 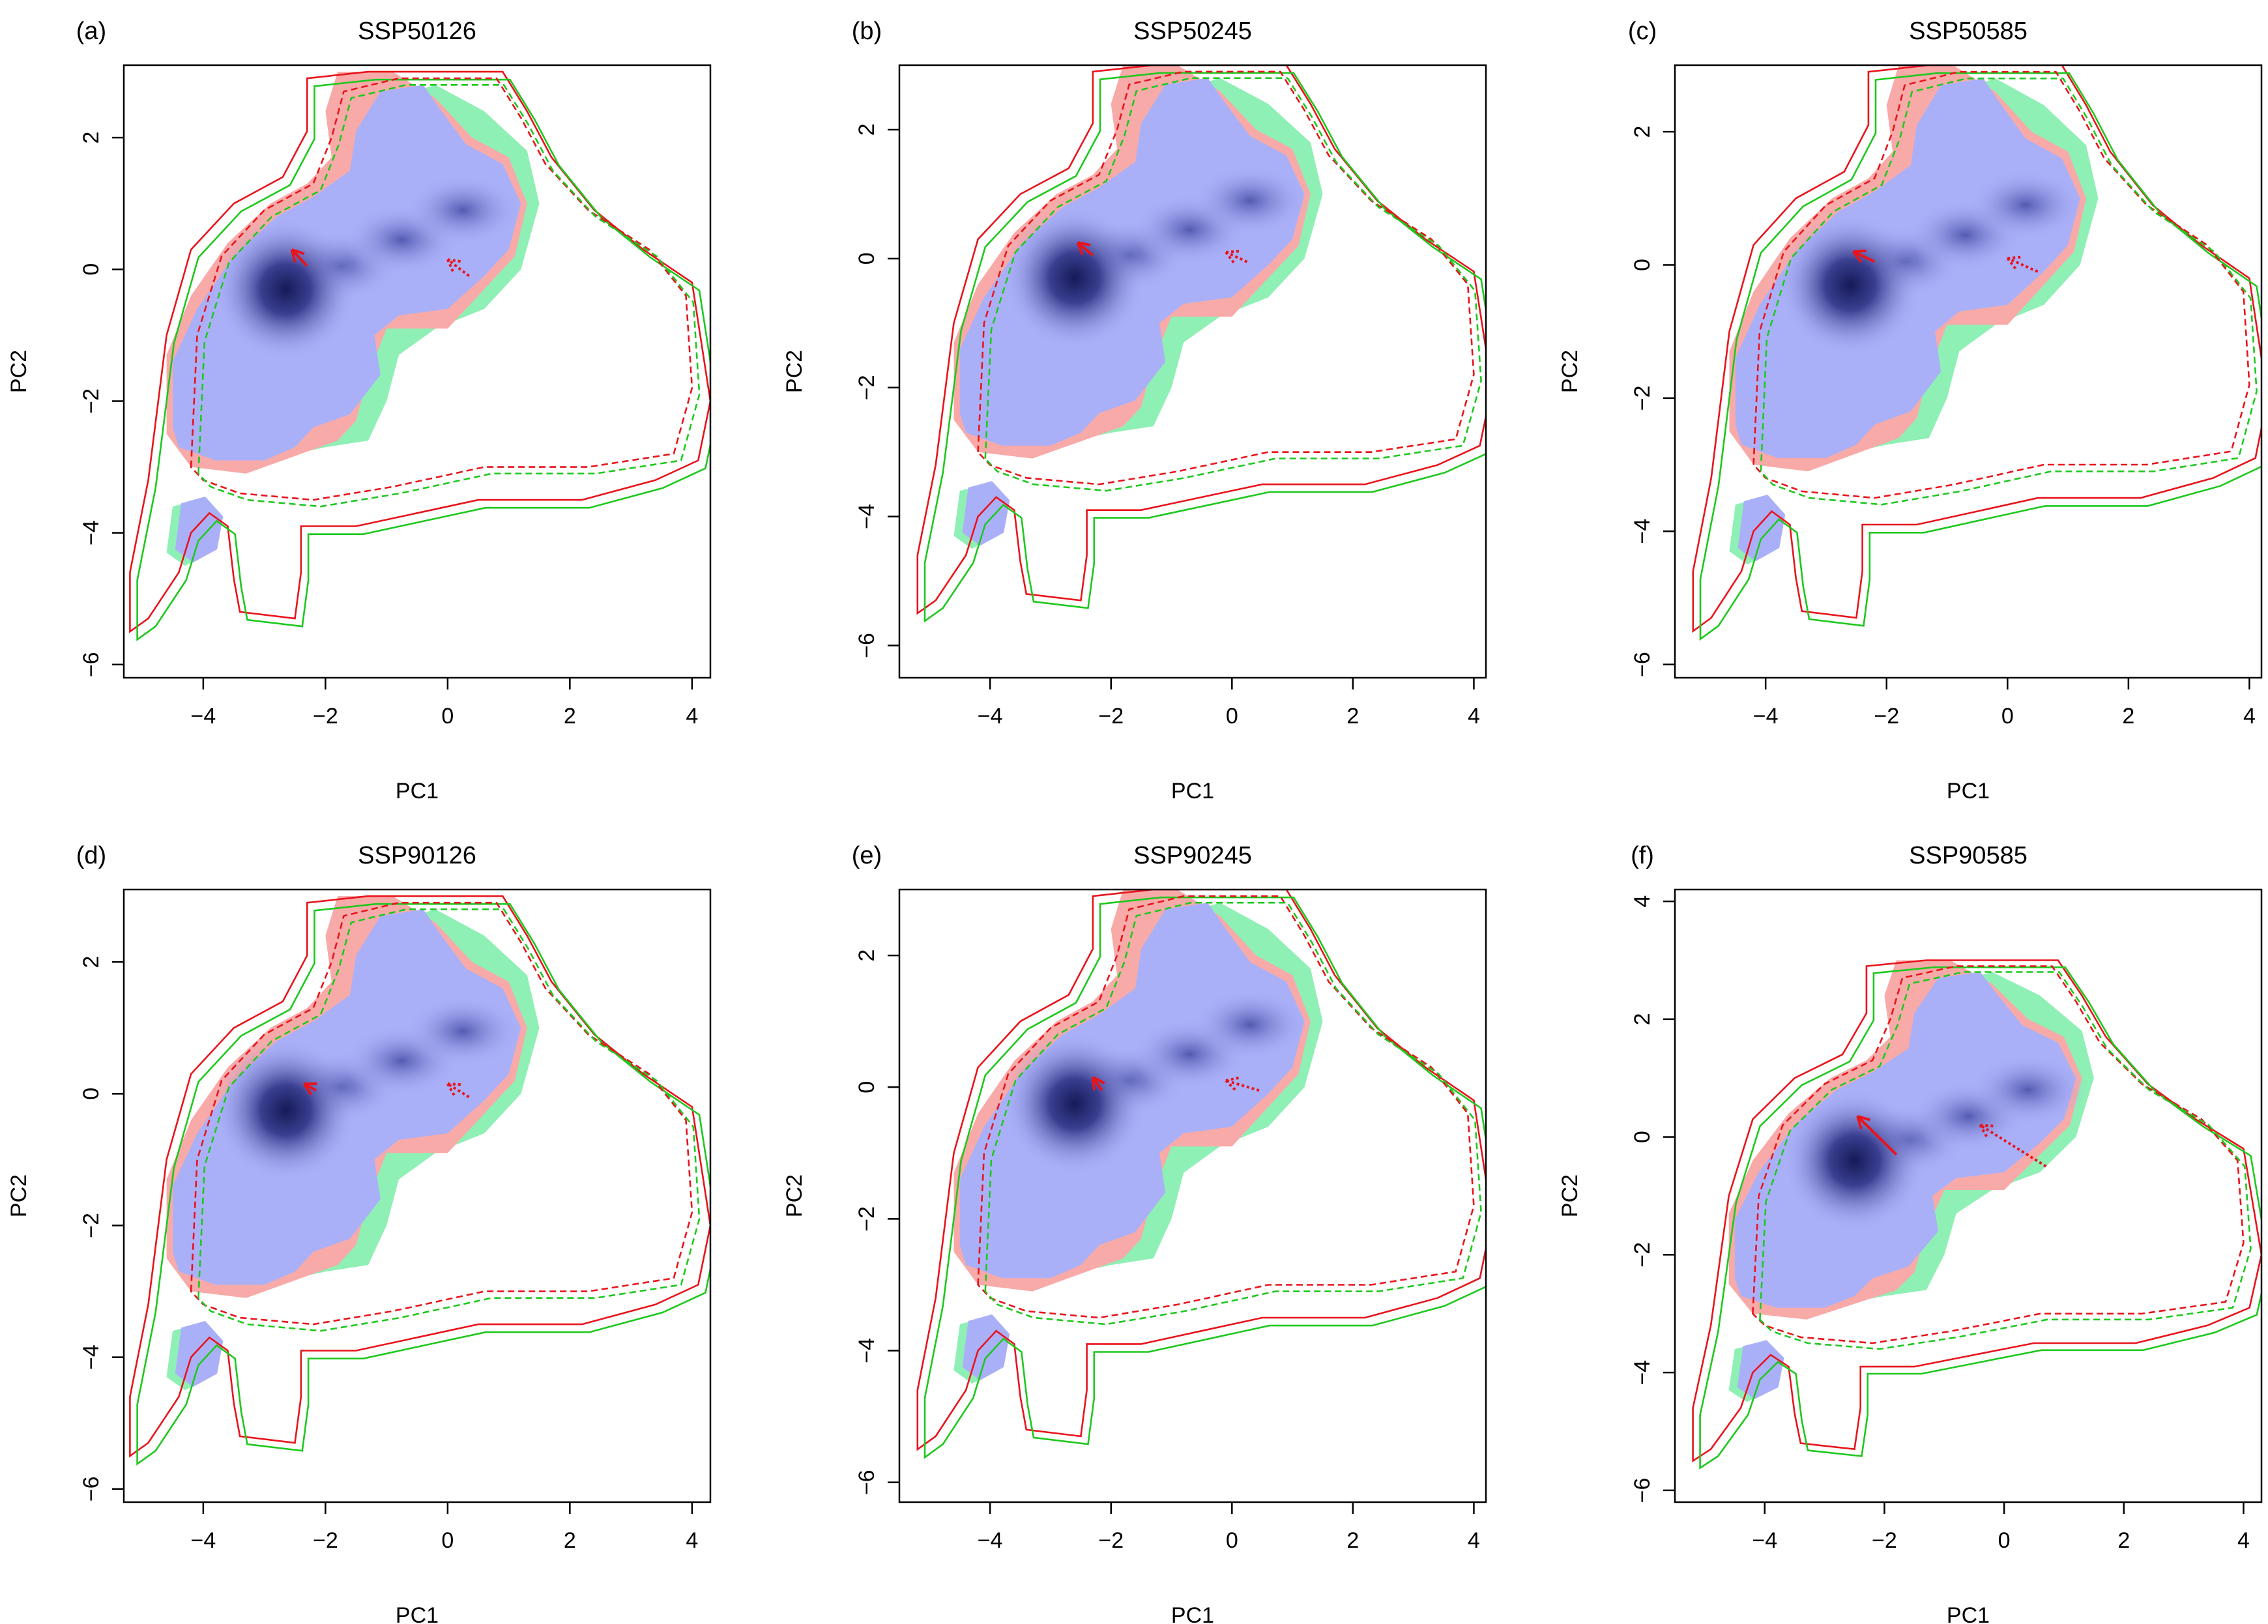 I want to click on y-tick-label-1-3: −2, so click(x=91, y=401).